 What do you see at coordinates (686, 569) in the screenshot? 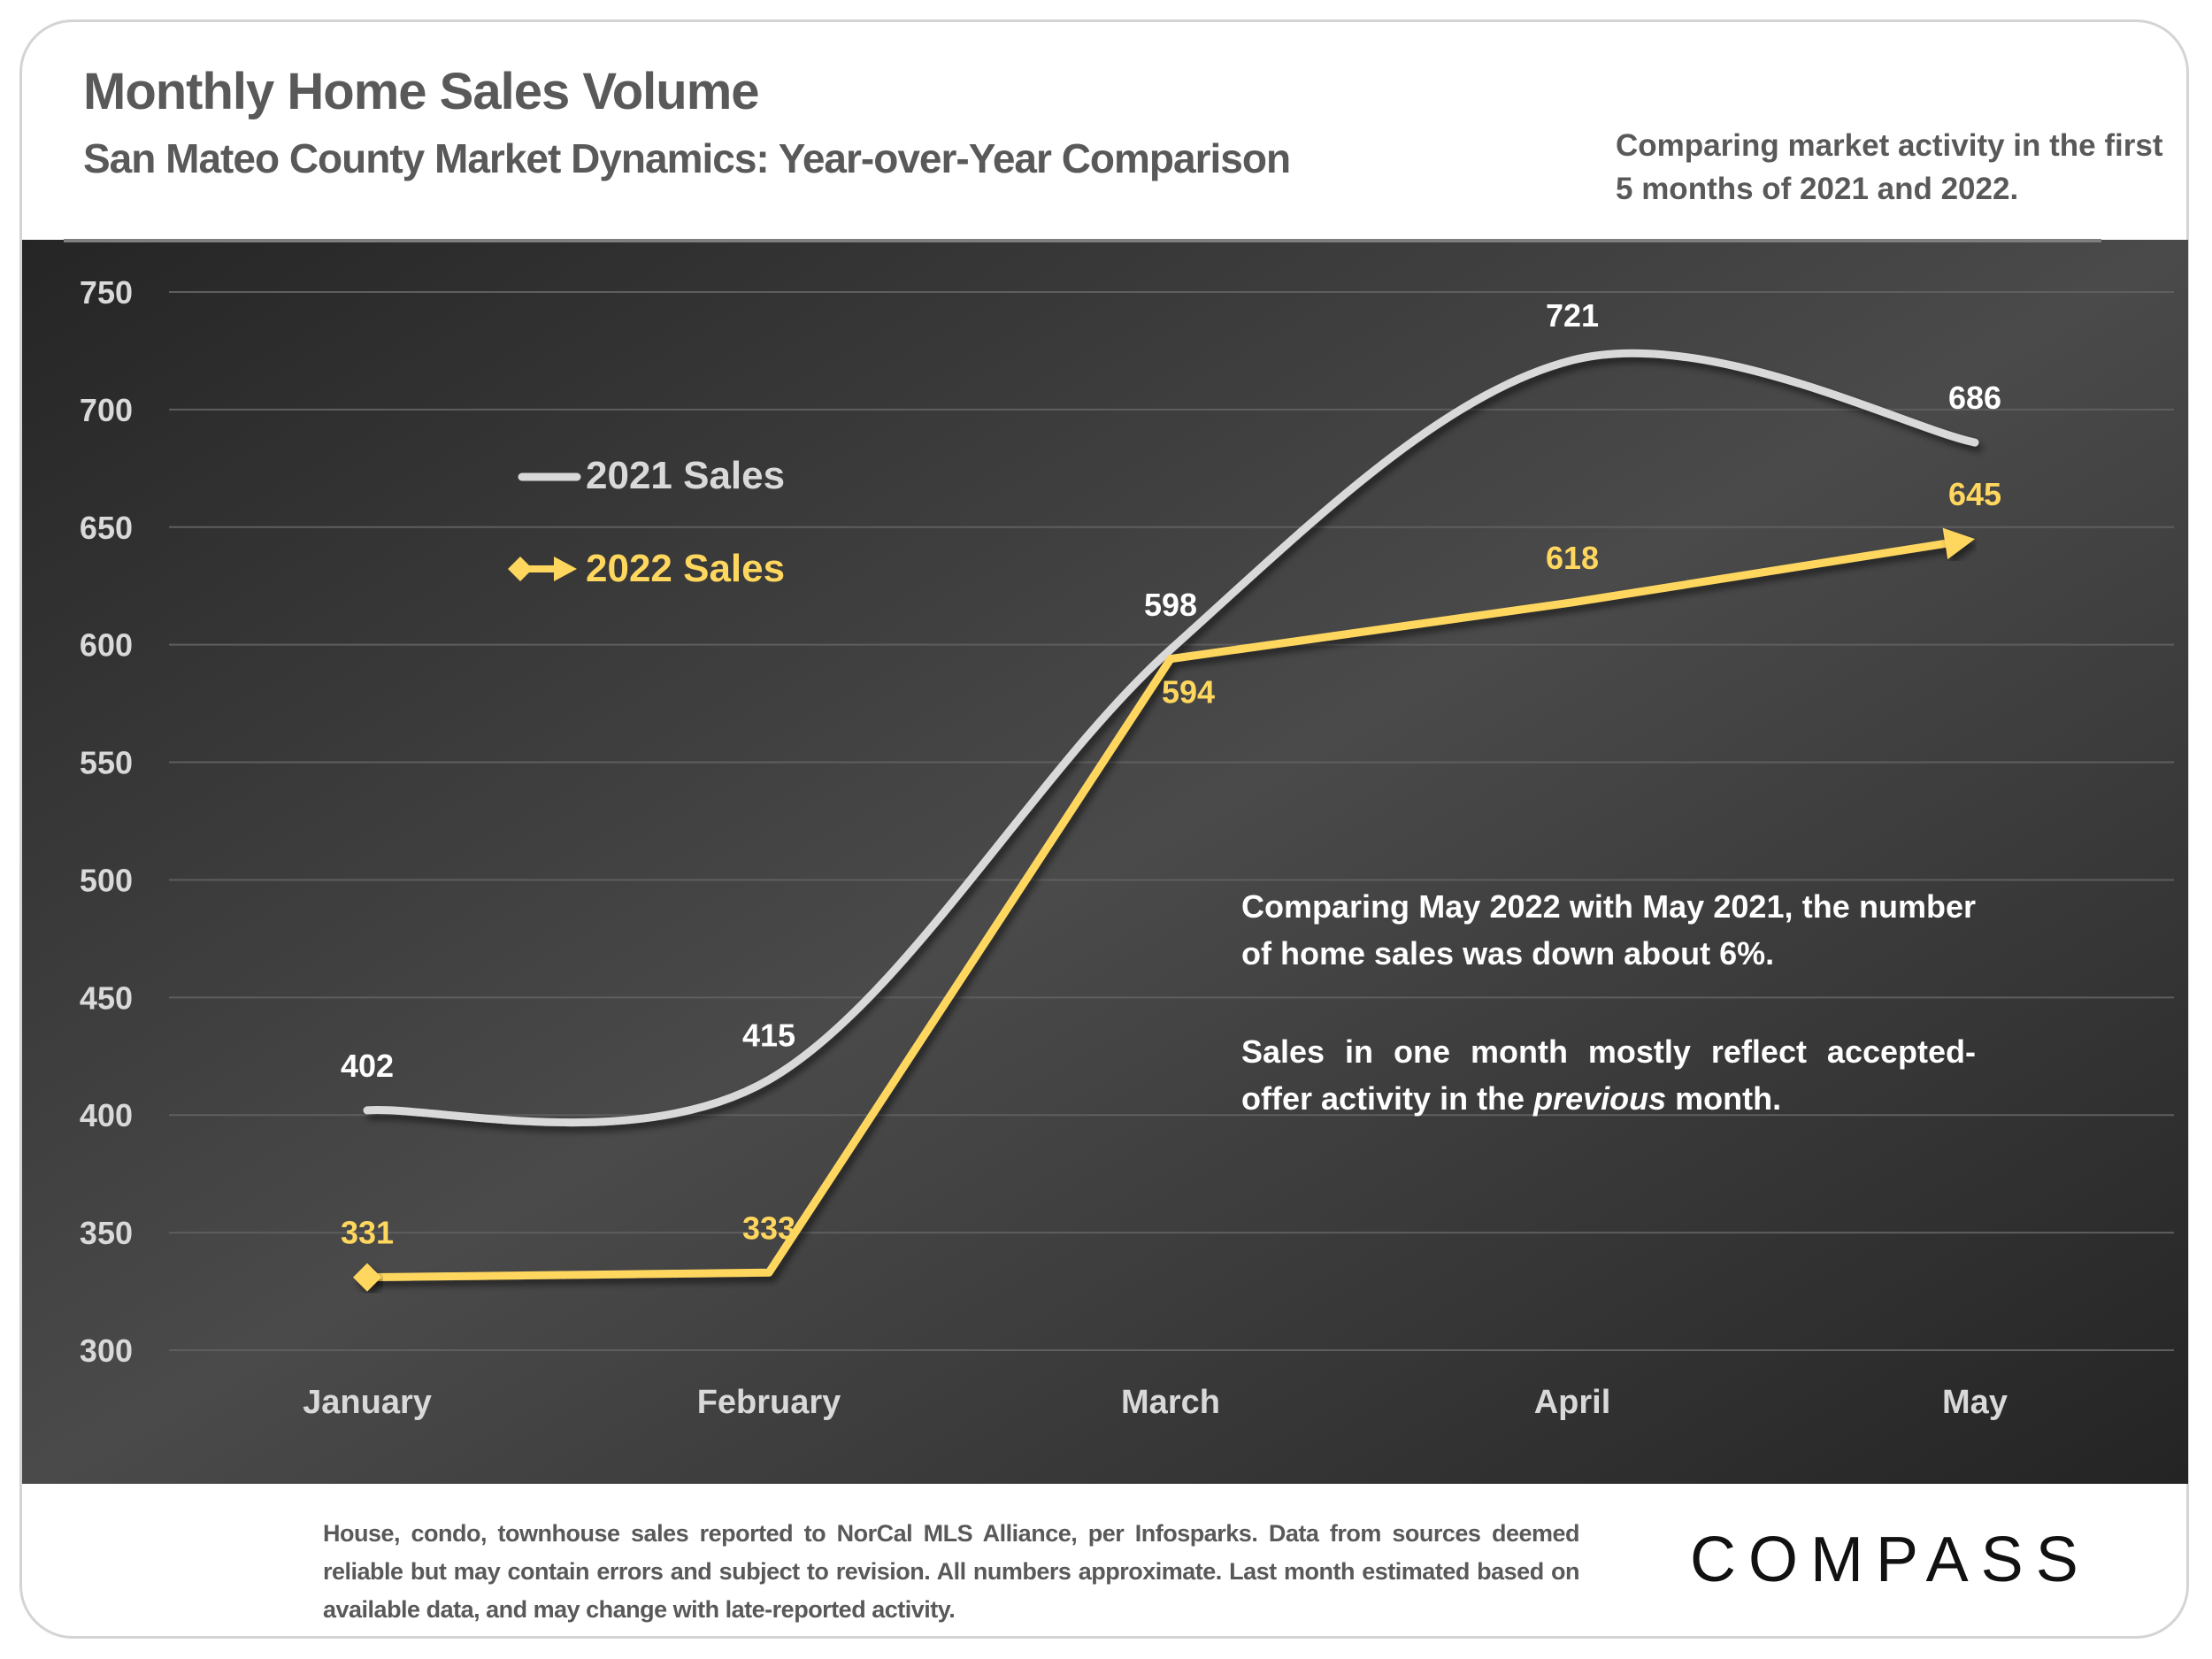
I see `legend-2022-label: 2022 Sales` at bounding box center [686, 569].